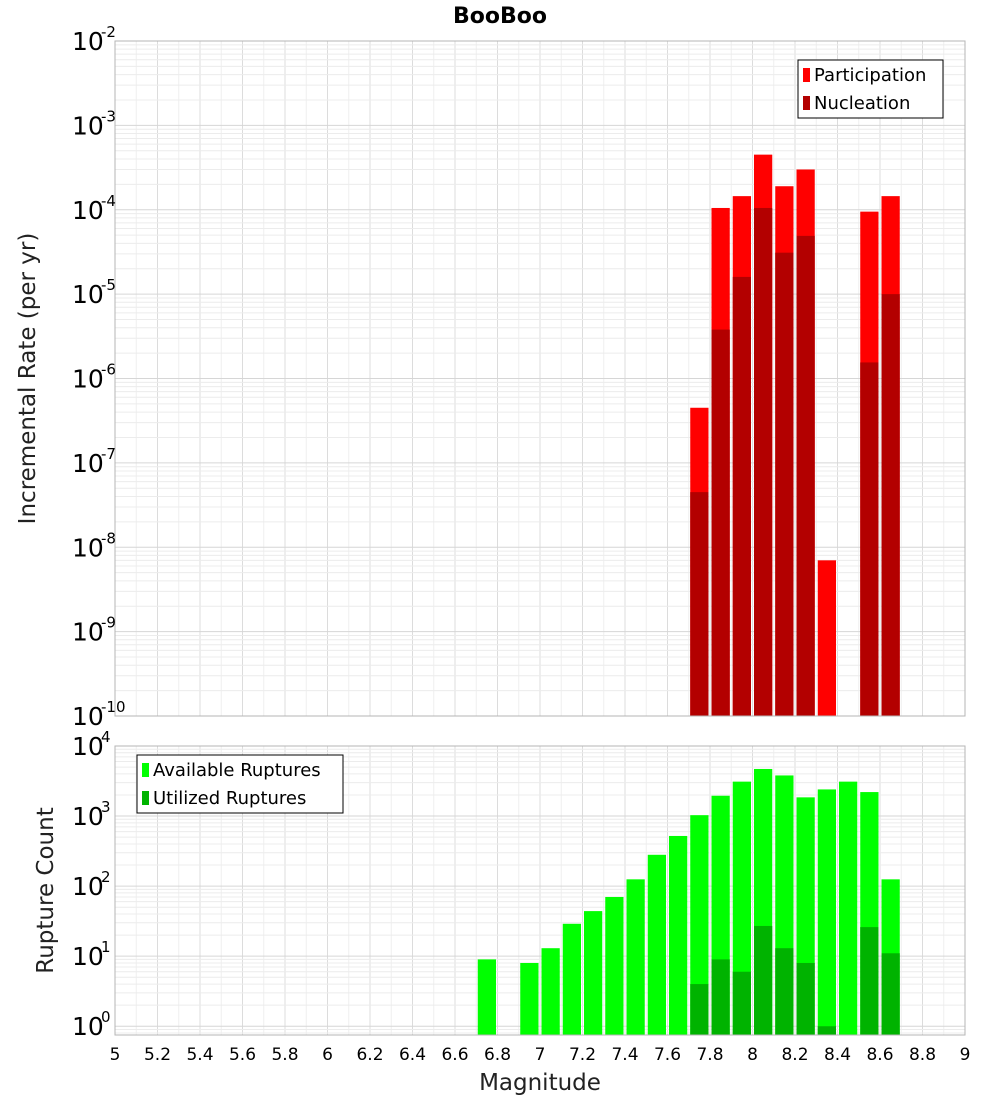 Image resolution: width=1000 pixels, height=1100 pixels. What do you see at coordinates (91, 954) in the screenshot?
I see `y-tick-label: 10¹` at bounding box center [91, 954].